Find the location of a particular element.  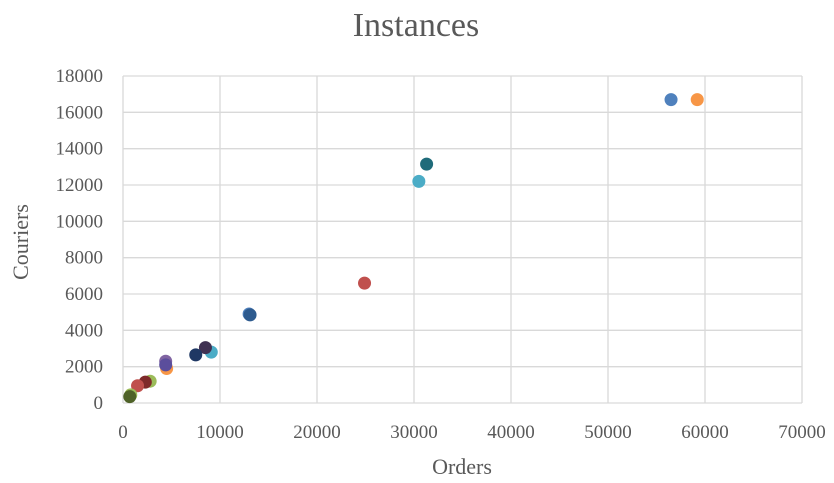

y-tick-label: 18000 is located at coordinates (80, 76).